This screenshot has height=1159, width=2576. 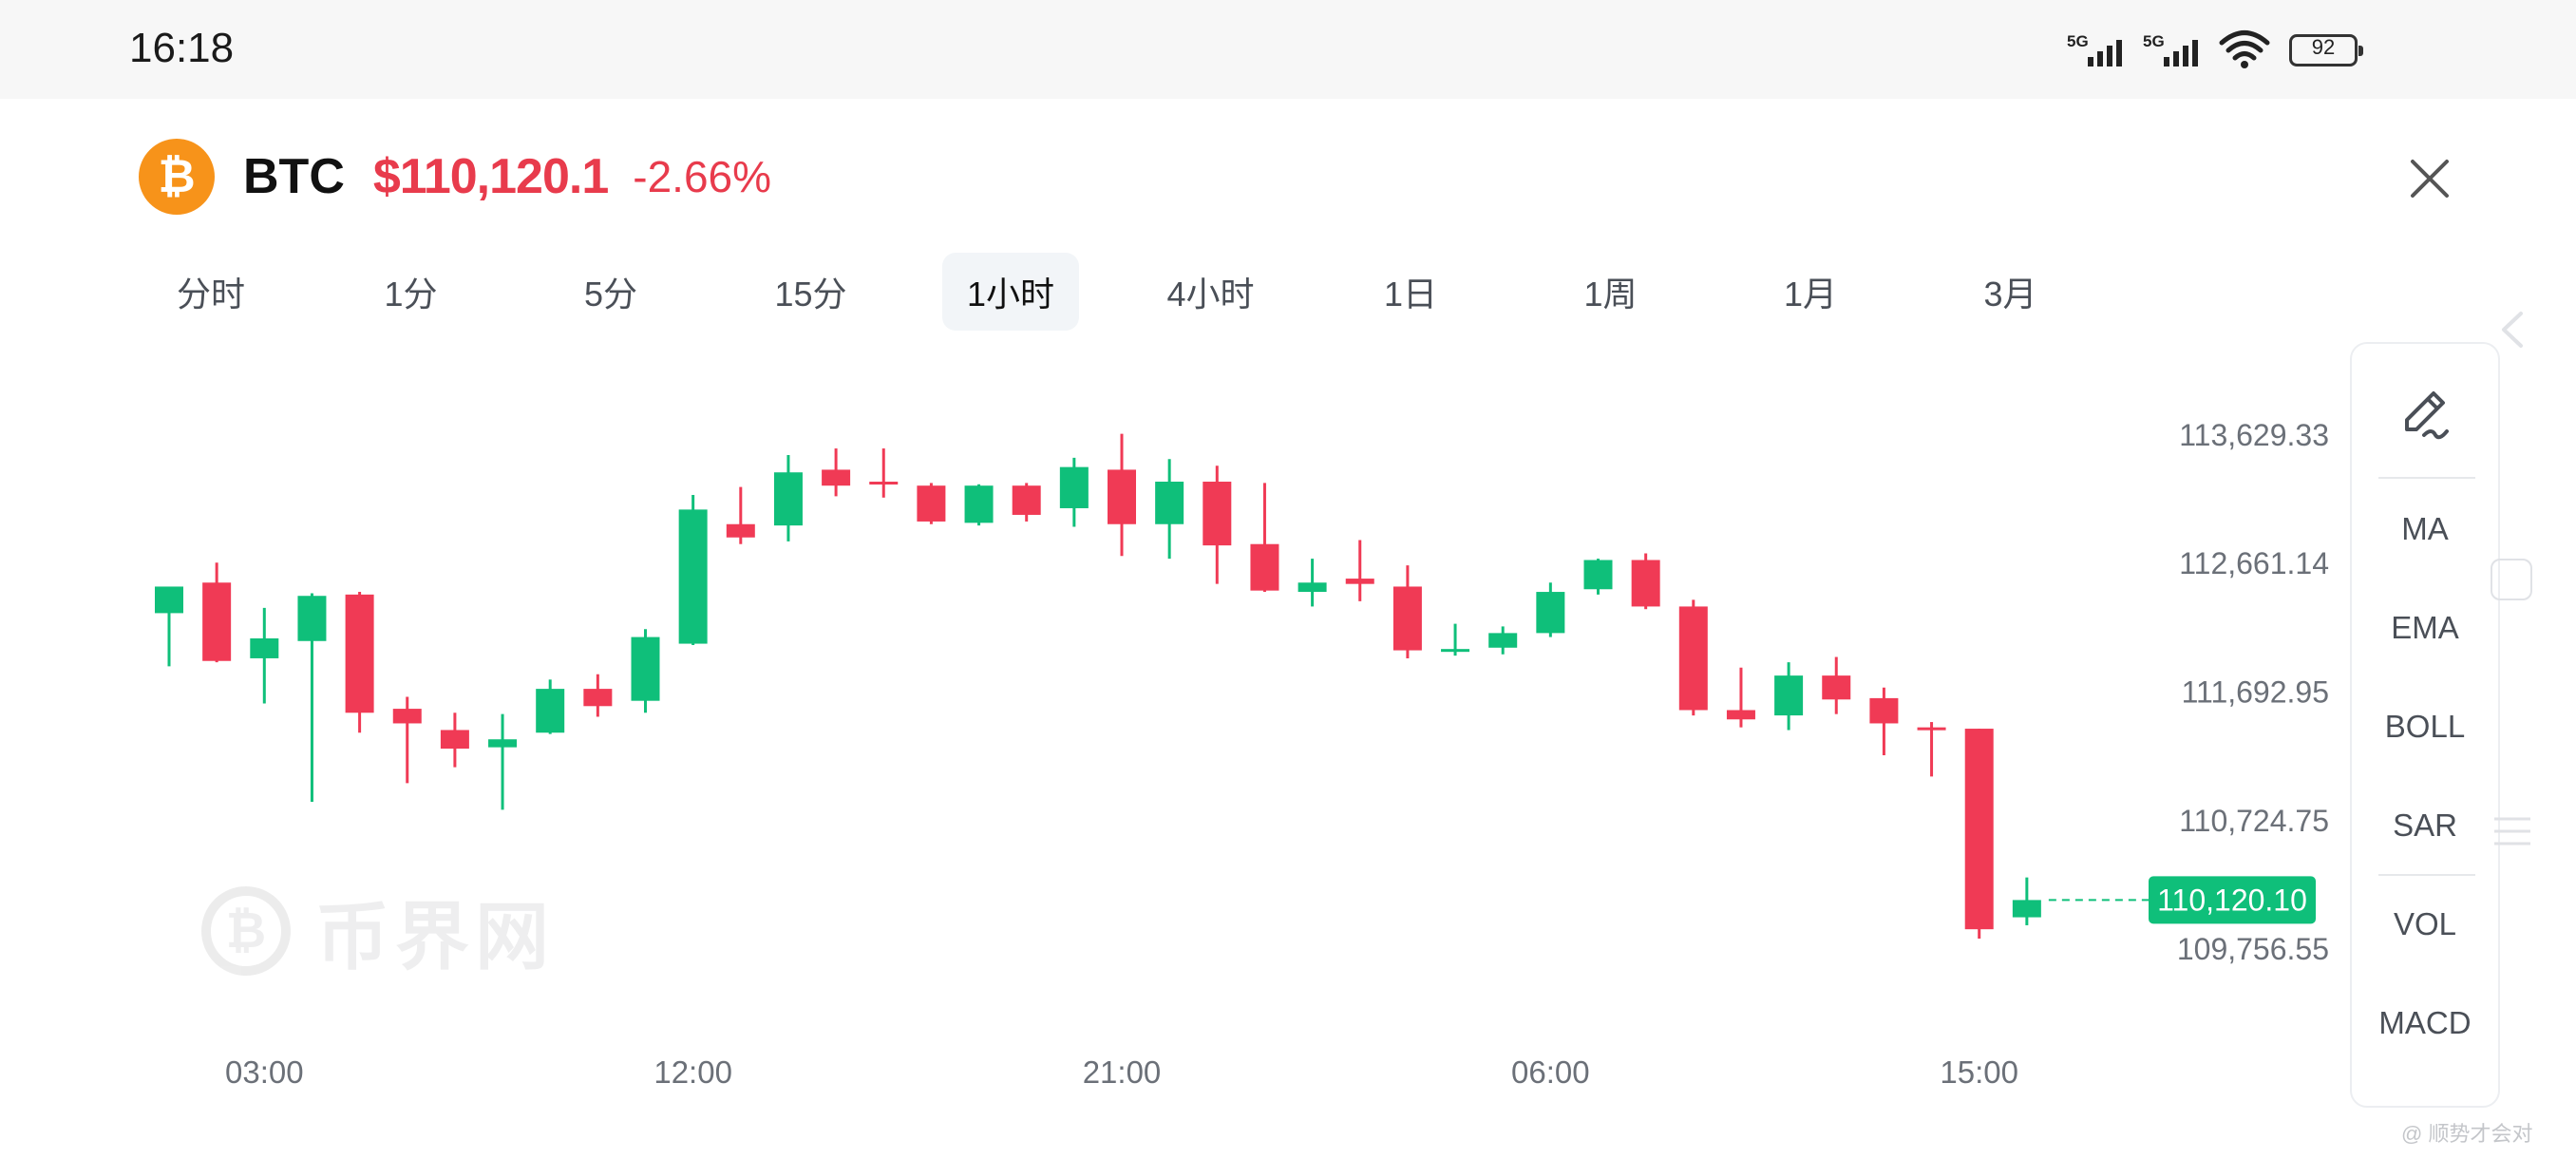 I want to click on indicator-vol: VOL, so click(x=2425, y=923).